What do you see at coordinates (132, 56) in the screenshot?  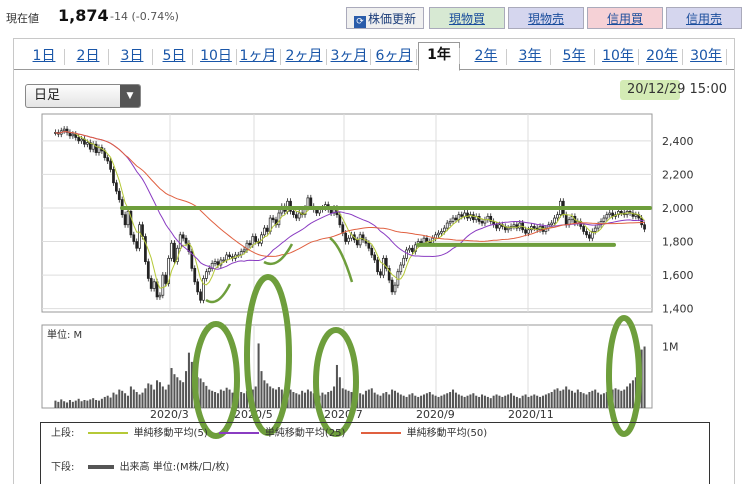 I see `tab-period-3: 3日` at bounding box center [132, 56].